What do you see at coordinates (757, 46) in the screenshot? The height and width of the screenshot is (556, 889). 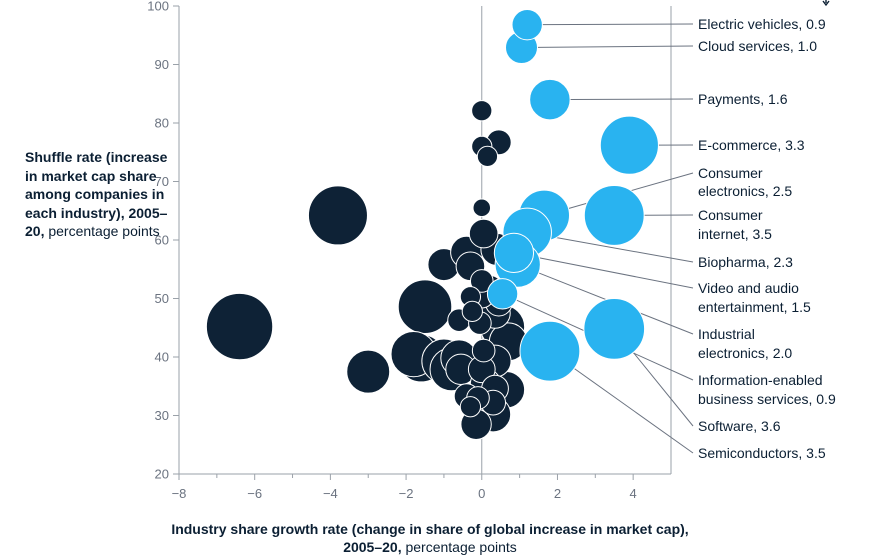 I see `annotation-label: Cloud services, 1.0` at bounding box center [757, 46].